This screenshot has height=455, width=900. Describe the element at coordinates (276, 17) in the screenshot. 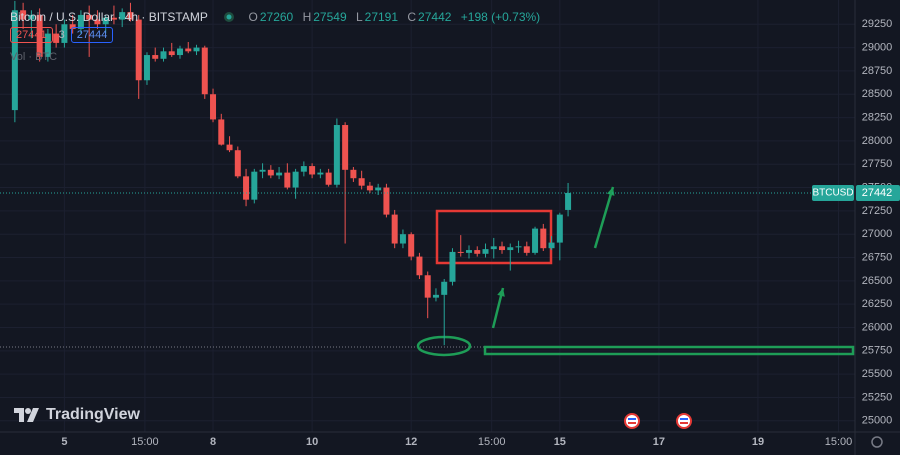

I see `ohlc-value: 27260` at that location.